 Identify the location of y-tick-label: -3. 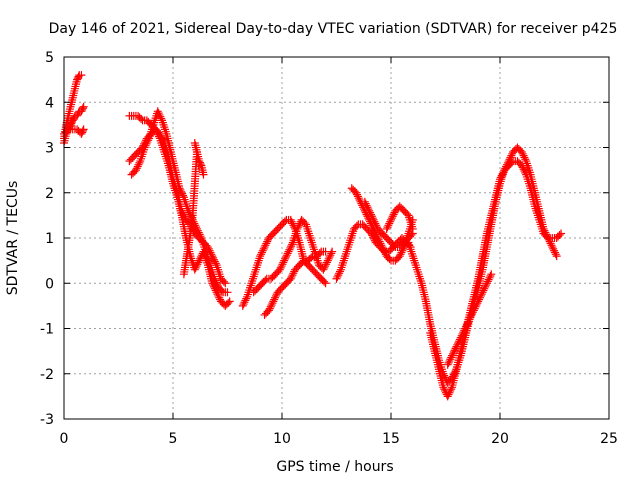
(47, 420).